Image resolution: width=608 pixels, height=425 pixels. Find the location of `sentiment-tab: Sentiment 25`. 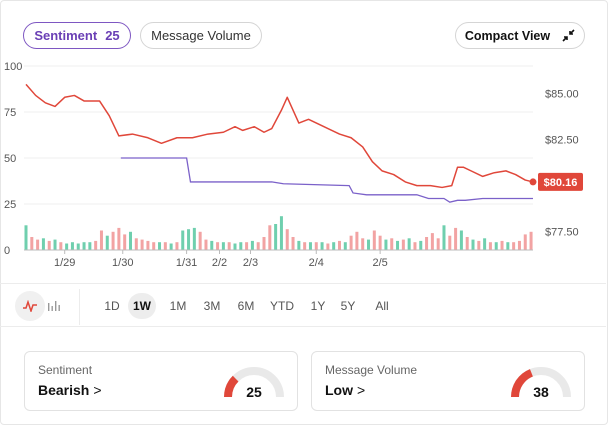

sentiment-tab: Sentiment 25 is located at coordinates (77, 35).